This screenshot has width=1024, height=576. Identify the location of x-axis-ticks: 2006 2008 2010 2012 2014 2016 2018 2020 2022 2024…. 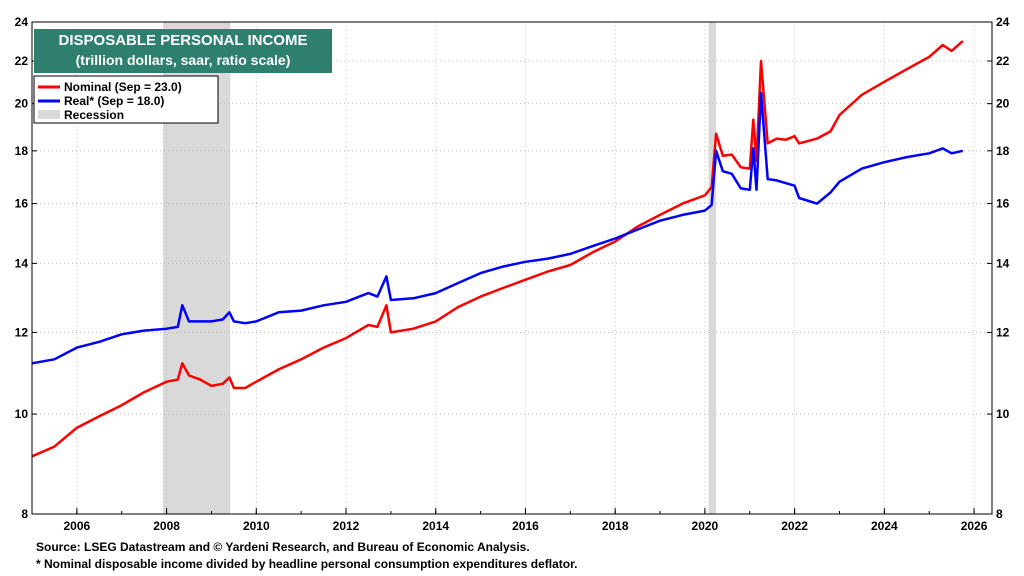
(509, 520).